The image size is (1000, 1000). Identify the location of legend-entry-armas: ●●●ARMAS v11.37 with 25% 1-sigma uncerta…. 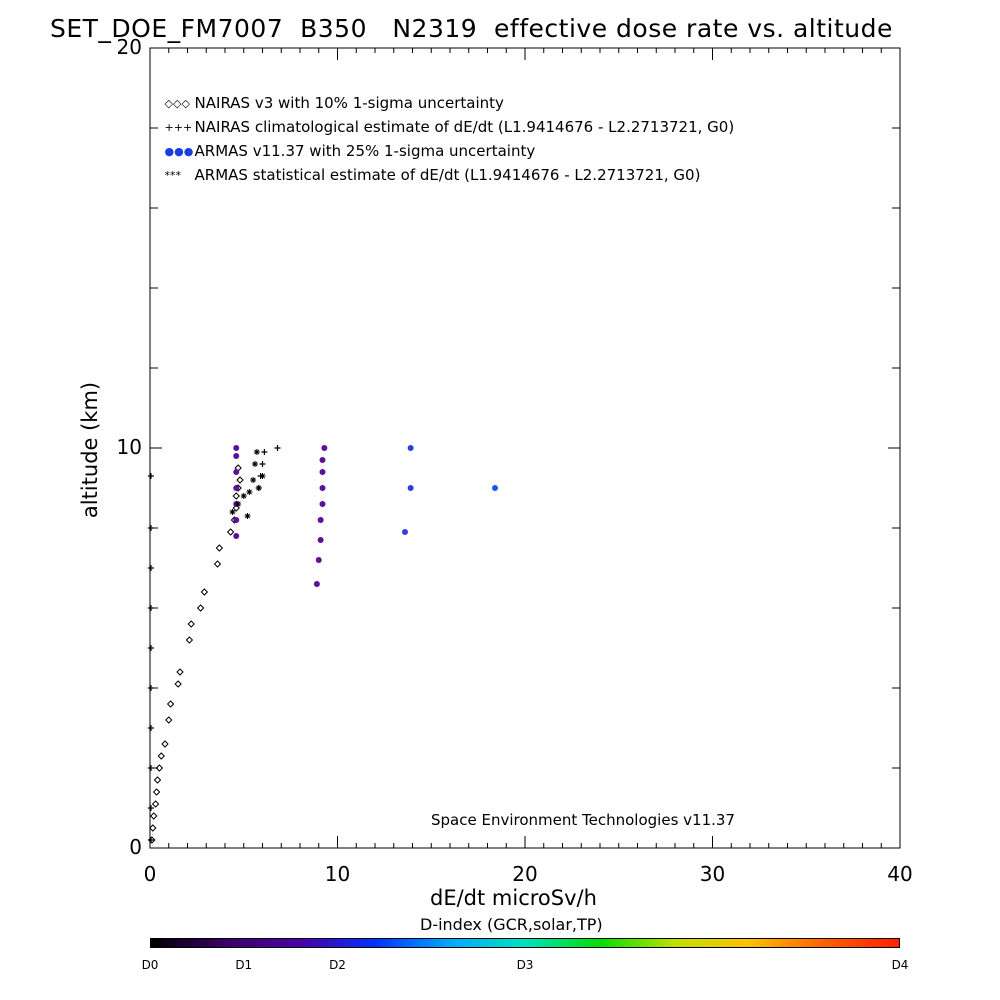
(345, 142).